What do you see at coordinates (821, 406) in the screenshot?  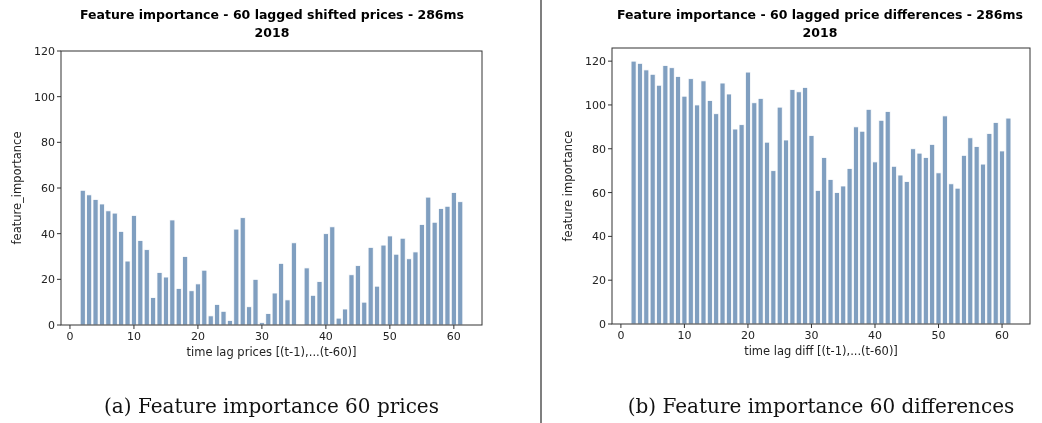 I see `text: (b) Feature importance 60 differences` at bounding box center [821, 406].